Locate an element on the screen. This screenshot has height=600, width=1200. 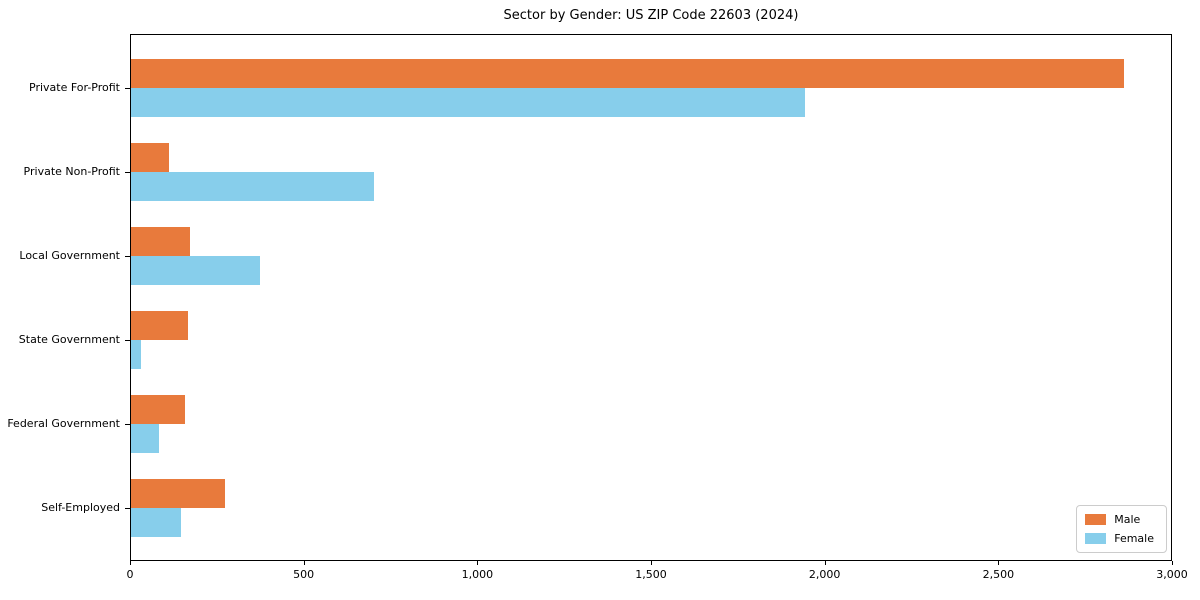
x-tick-label: 3,000 is located at coordinates (1172, 574).